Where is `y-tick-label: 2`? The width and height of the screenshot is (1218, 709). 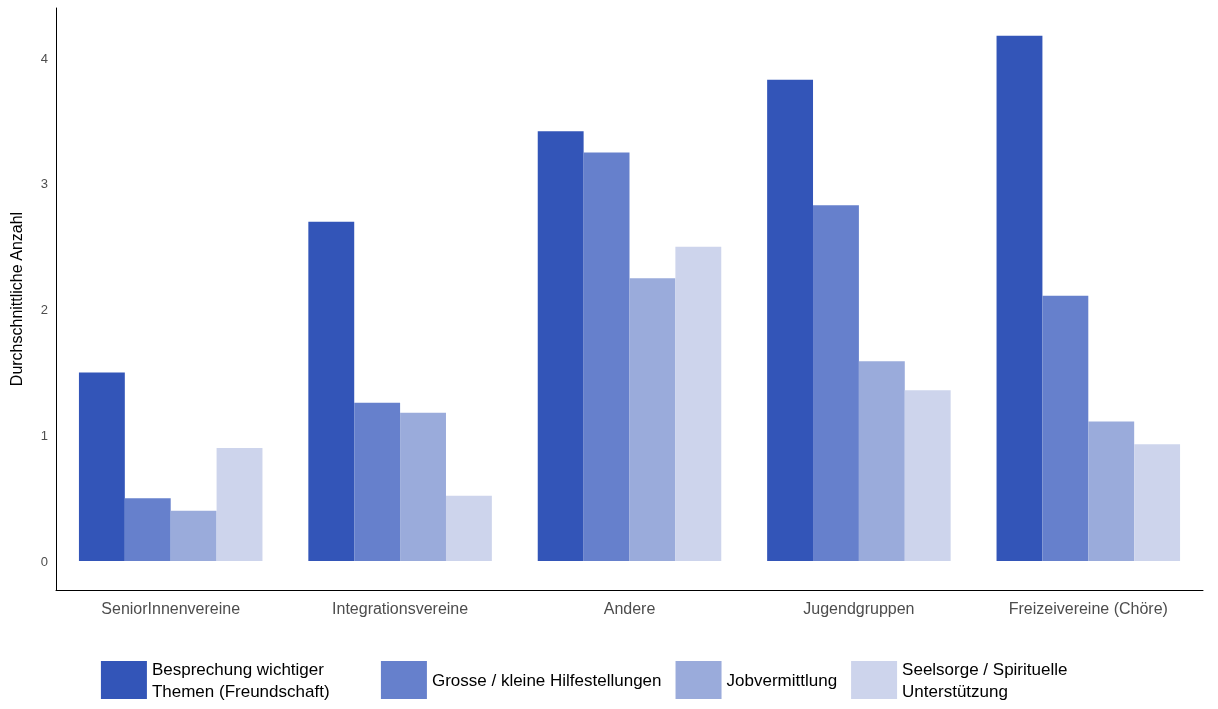 y-tick-label: 2 is located at coordinates (44, 310).